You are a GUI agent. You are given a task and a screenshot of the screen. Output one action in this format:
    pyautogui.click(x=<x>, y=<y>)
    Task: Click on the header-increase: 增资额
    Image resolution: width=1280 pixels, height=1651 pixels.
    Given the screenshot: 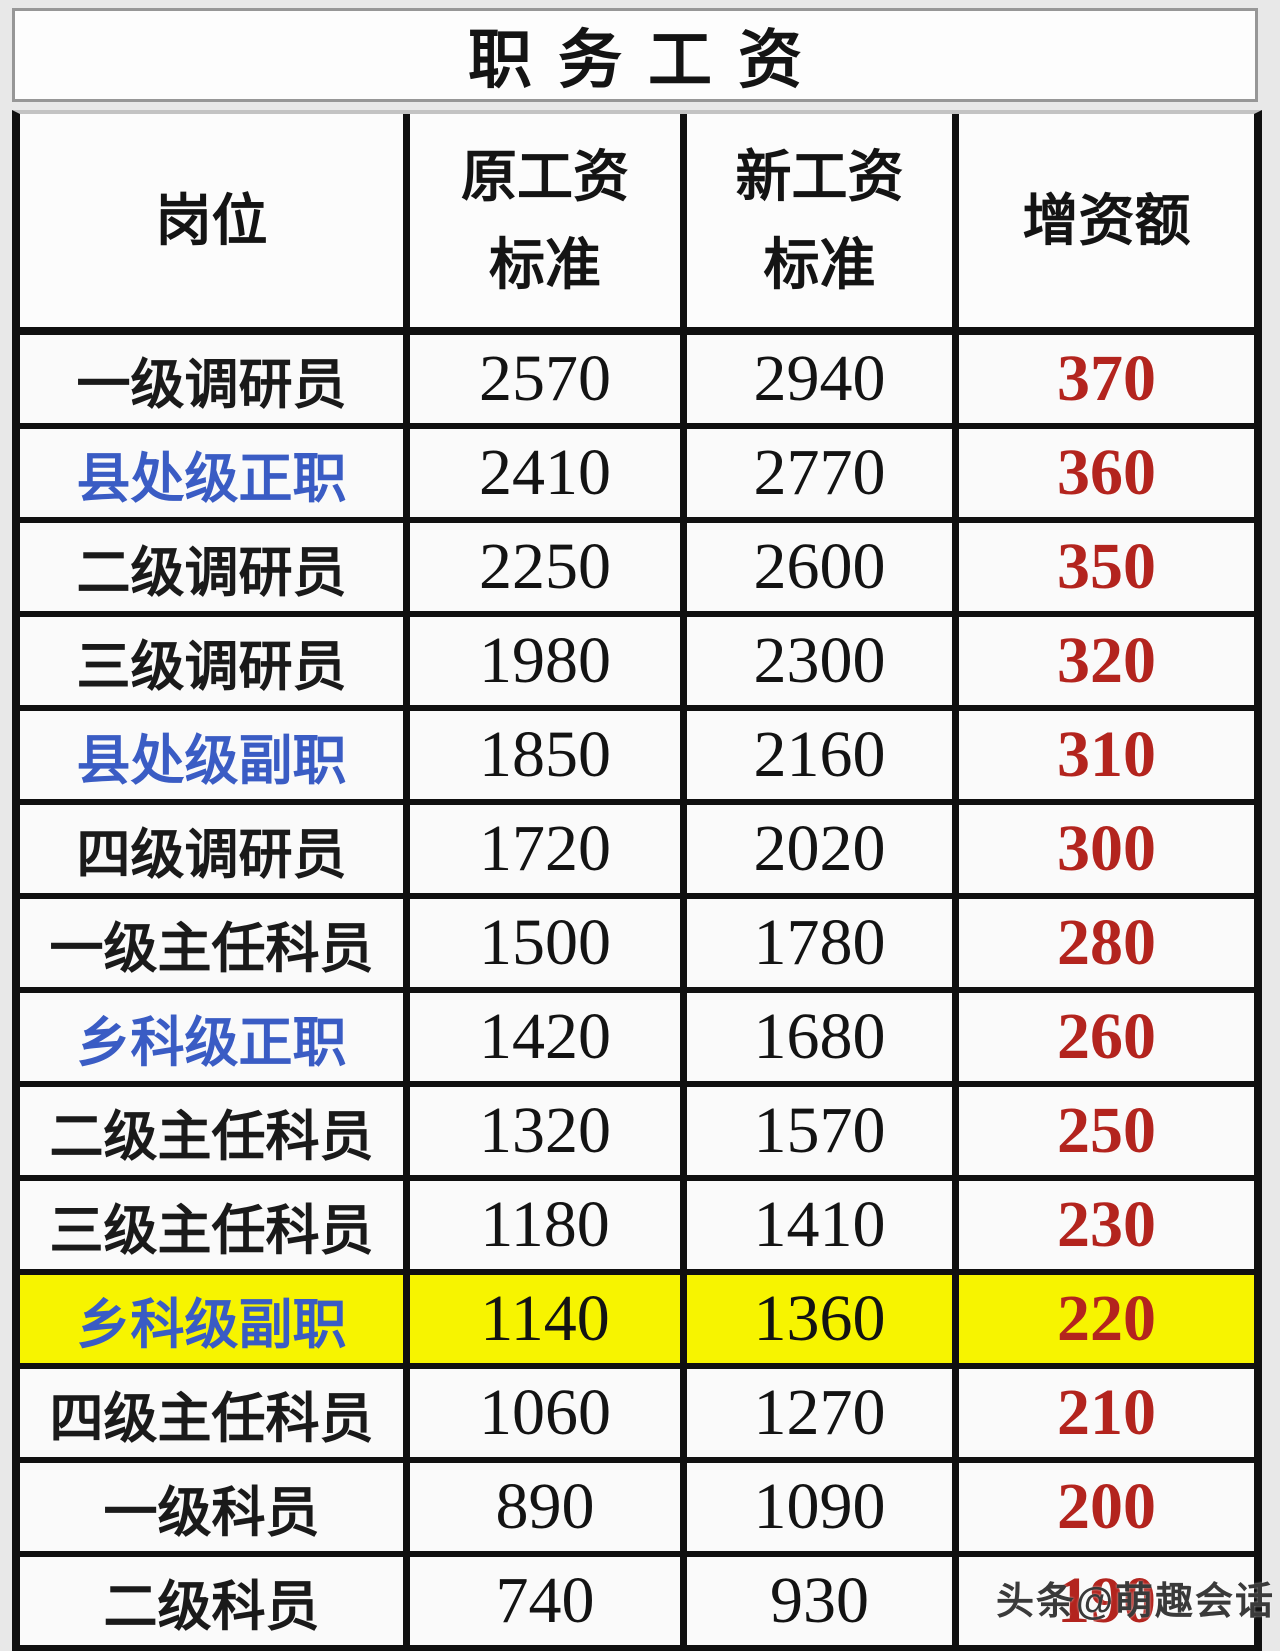 What is the action you would take?
    pyautogui.click(x=1106, y=220)
    